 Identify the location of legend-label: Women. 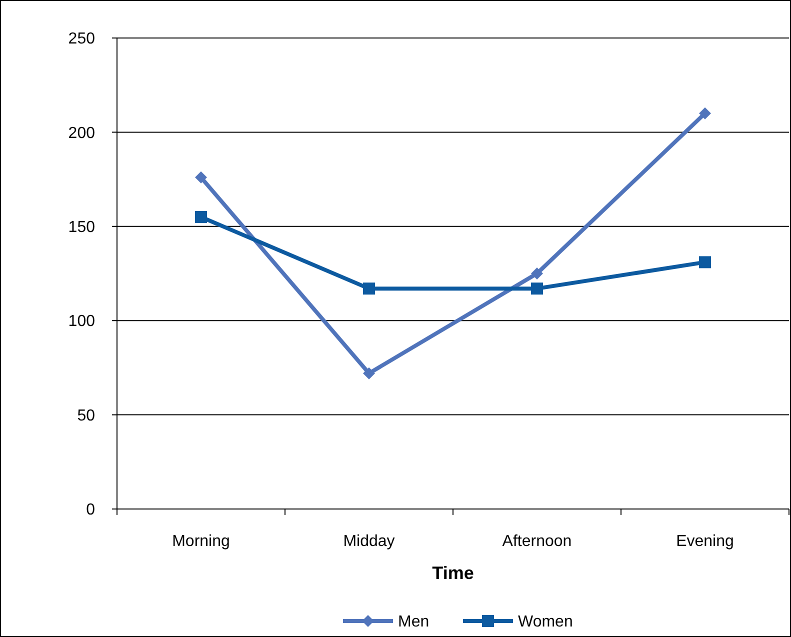
(545, 622).